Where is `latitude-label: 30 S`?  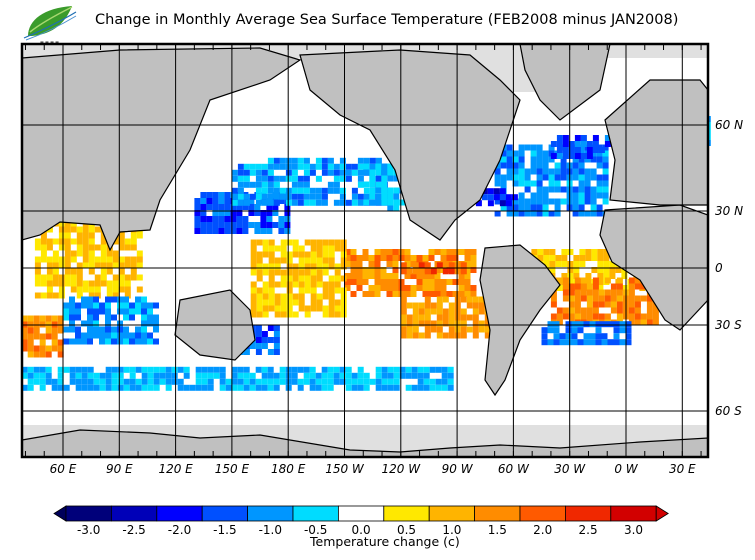 latitude-label: 30 S is located at coordinates (728, 325).